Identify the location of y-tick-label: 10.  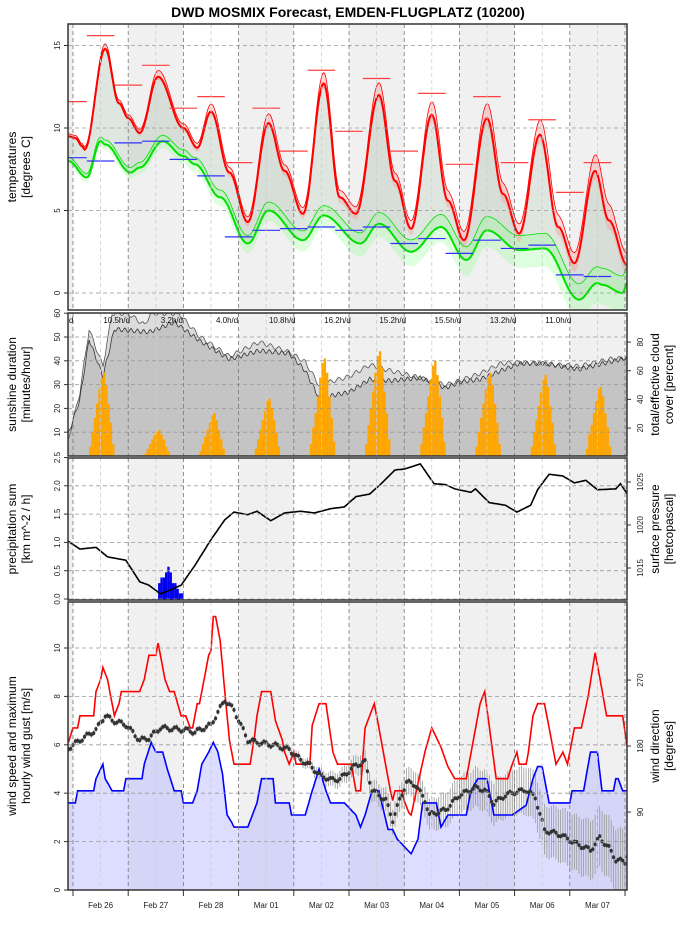
(57, 647).